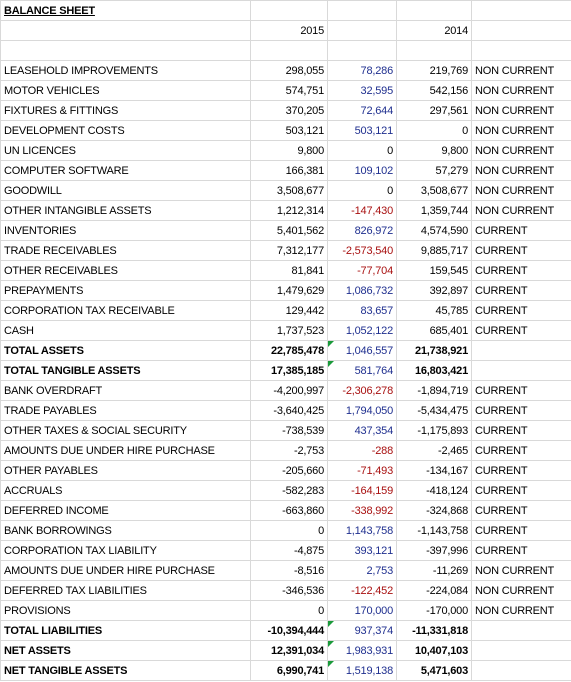  What do you see at coordinates (434, 530) in the screenshot?
I see `value-2014: -1,143,758` at bounding box center [434, 530].